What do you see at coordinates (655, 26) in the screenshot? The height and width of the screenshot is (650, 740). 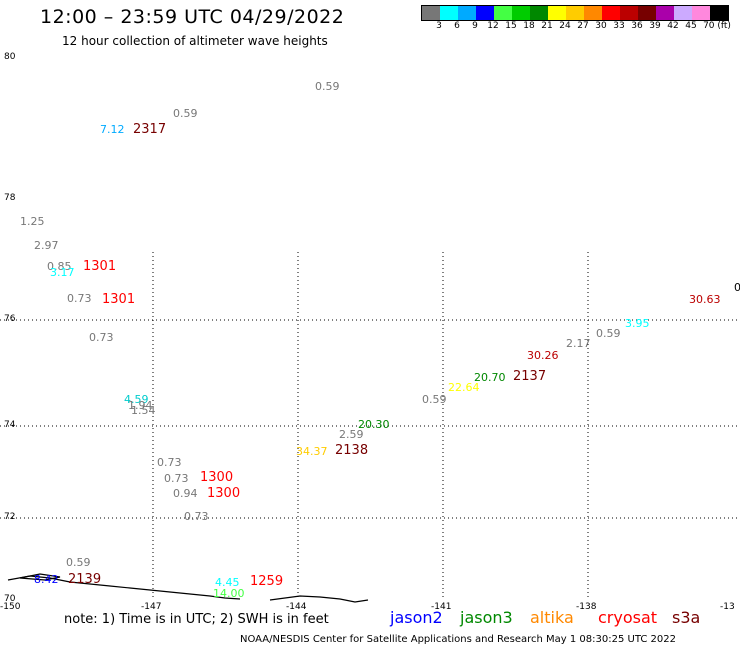 I see `legend-label: 39` at bounding box center [655, 26].